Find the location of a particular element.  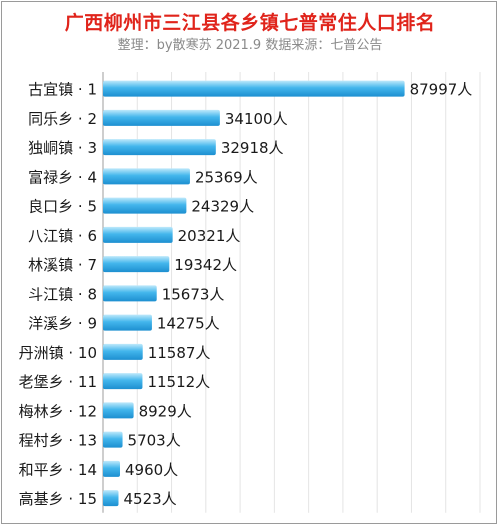

value-label: 8929人 is located at coordinates (165, 411).